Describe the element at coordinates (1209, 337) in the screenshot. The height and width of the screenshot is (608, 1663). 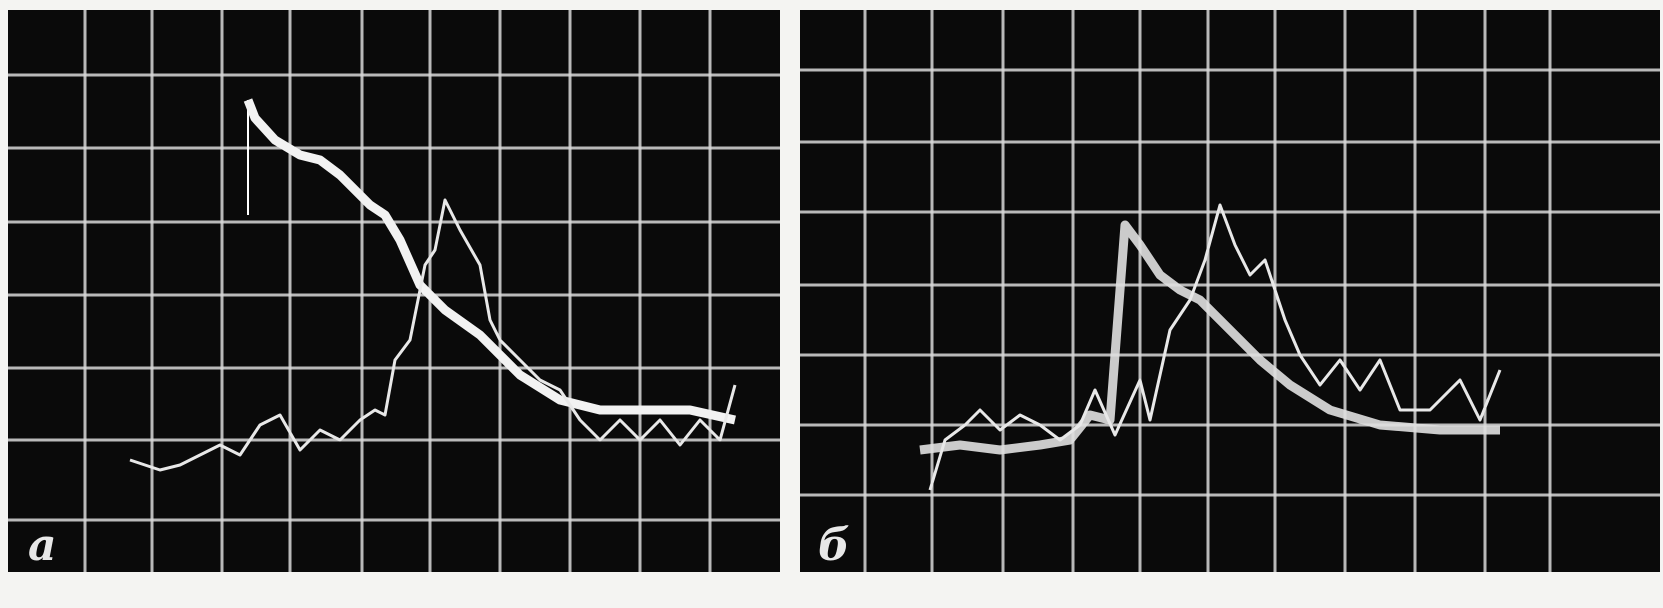
I see `trace-thick` at that location.